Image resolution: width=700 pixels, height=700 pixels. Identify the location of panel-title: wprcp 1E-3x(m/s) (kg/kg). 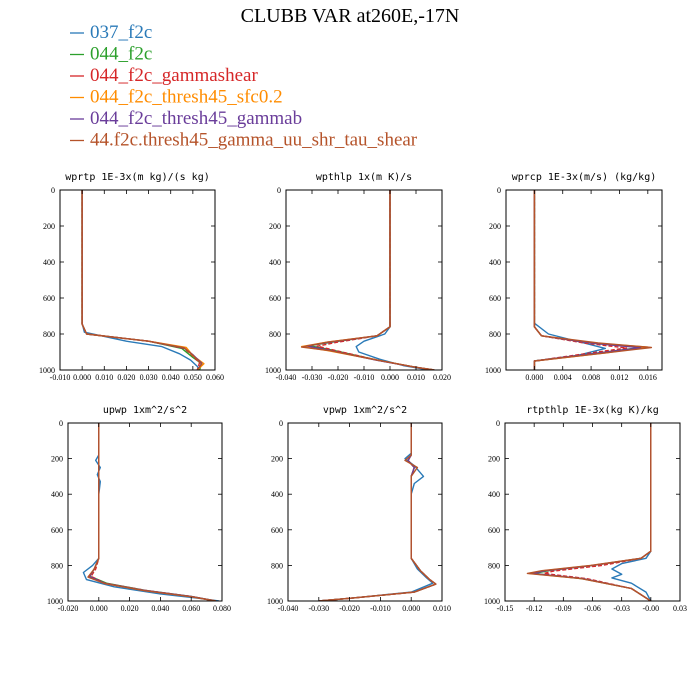
(584, 177).